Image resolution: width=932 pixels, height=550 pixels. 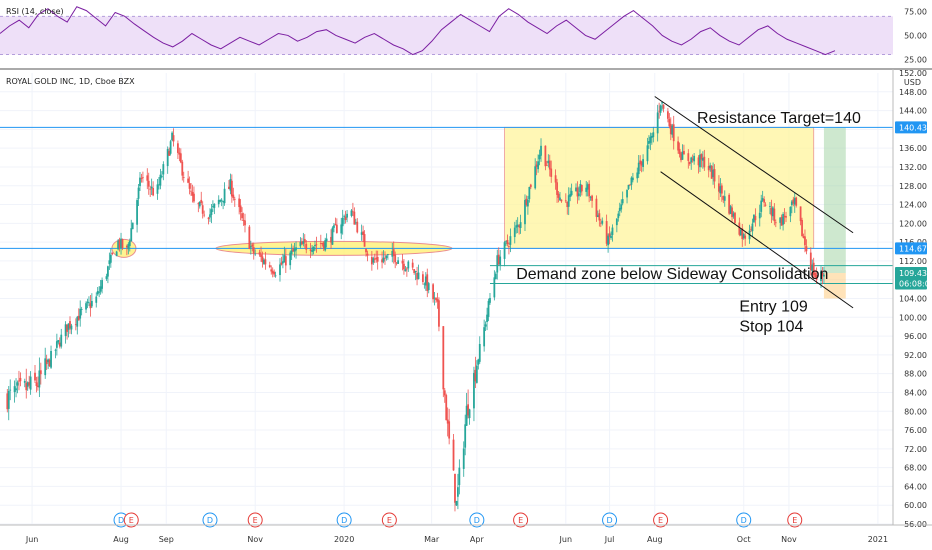 What do you see at coordinates (913, 92) in the screenshot?
I see `y-tick-label: 148.00` at bounding box center [913, 92].